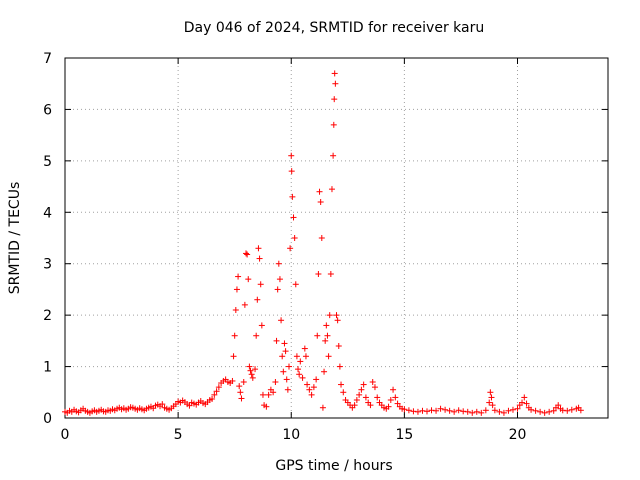 The width and height of the screenshot is (640, 480). I want to click on x-tick-label: 20, so click(518, 435).